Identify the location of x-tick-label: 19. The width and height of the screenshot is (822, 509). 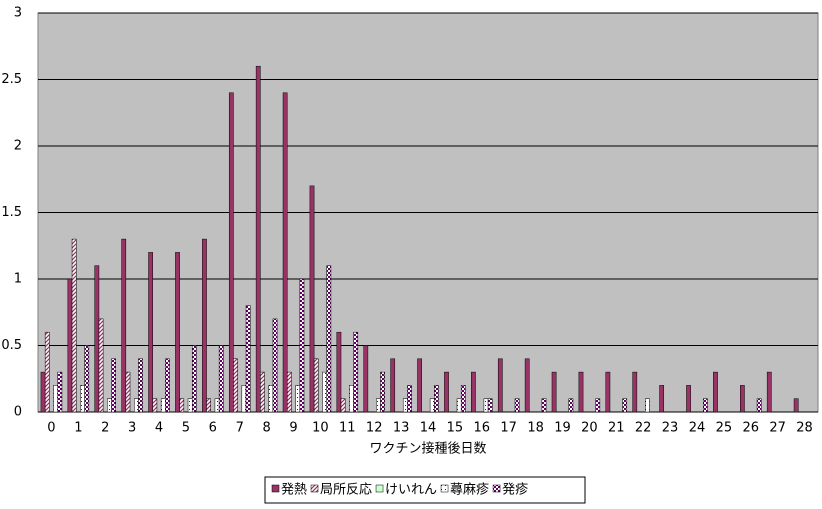
(562, 428).